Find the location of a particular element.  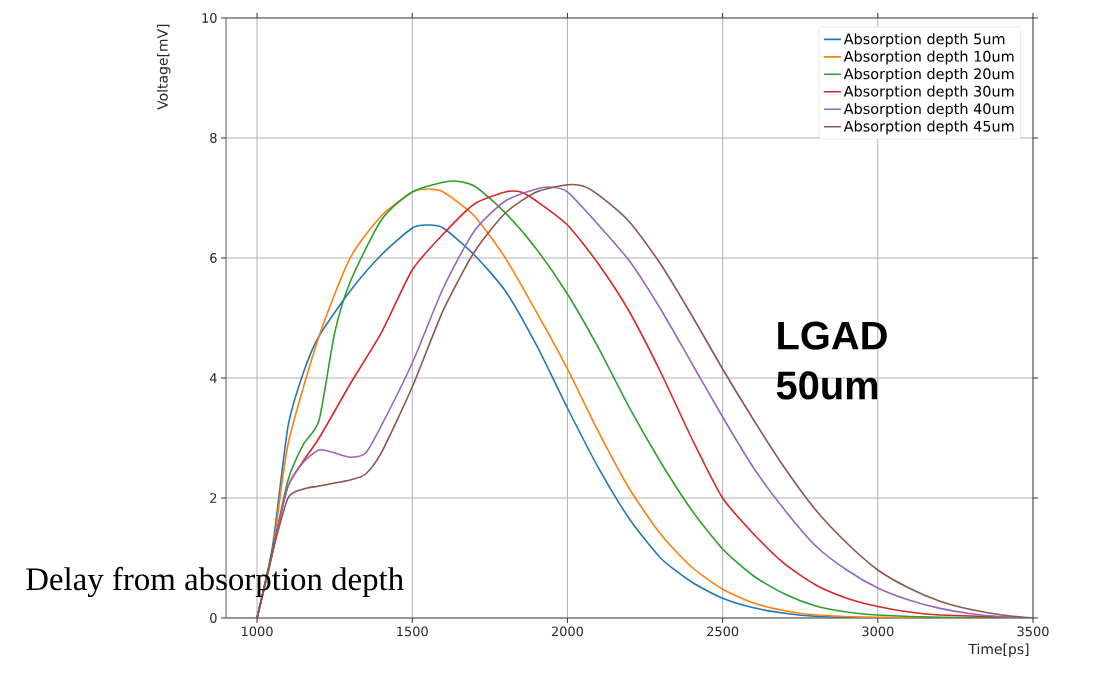

y-tick-label: 8 is located at coordinates (213, 138).